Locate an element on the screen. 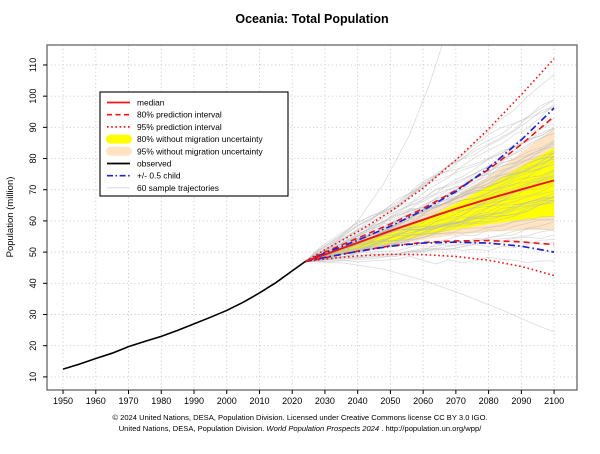  legend-item-label: 95% prediction interval is located at coordinates (179, 127).